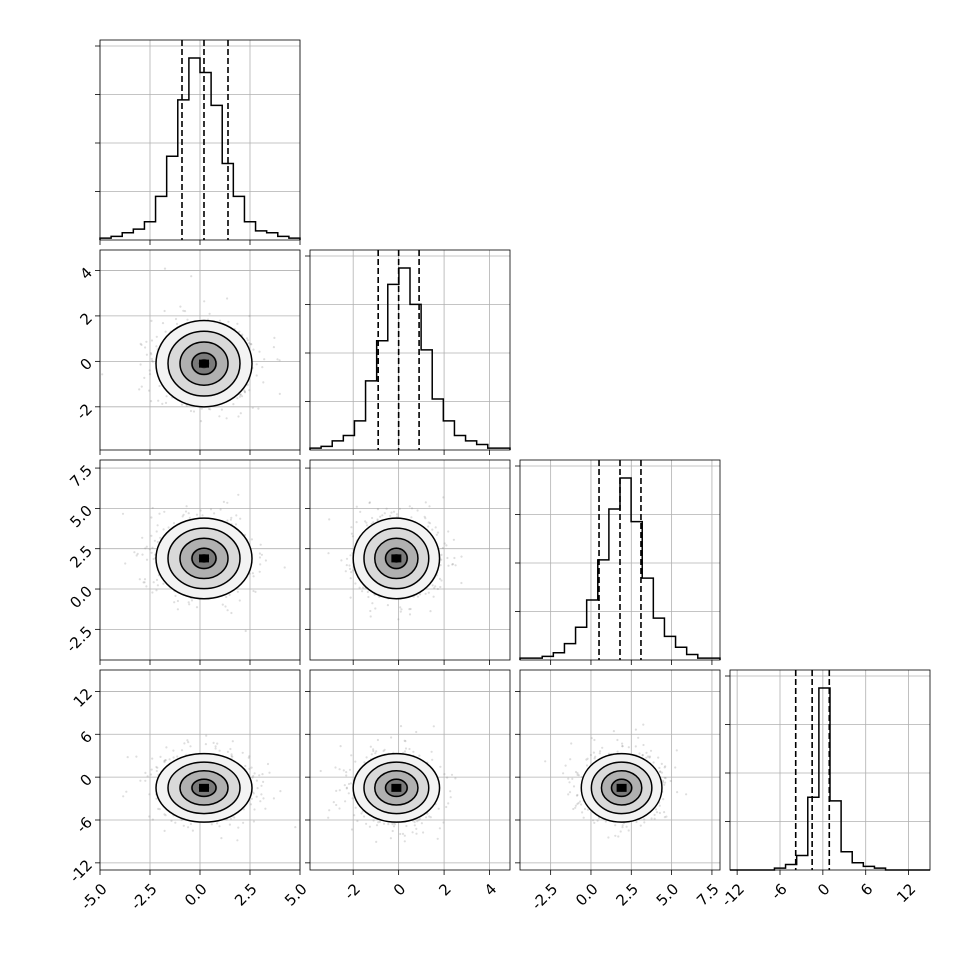 The height and width of the screenshot is (970, 970). I want to click on y-tick-label: 2.5, so click(81, 557).